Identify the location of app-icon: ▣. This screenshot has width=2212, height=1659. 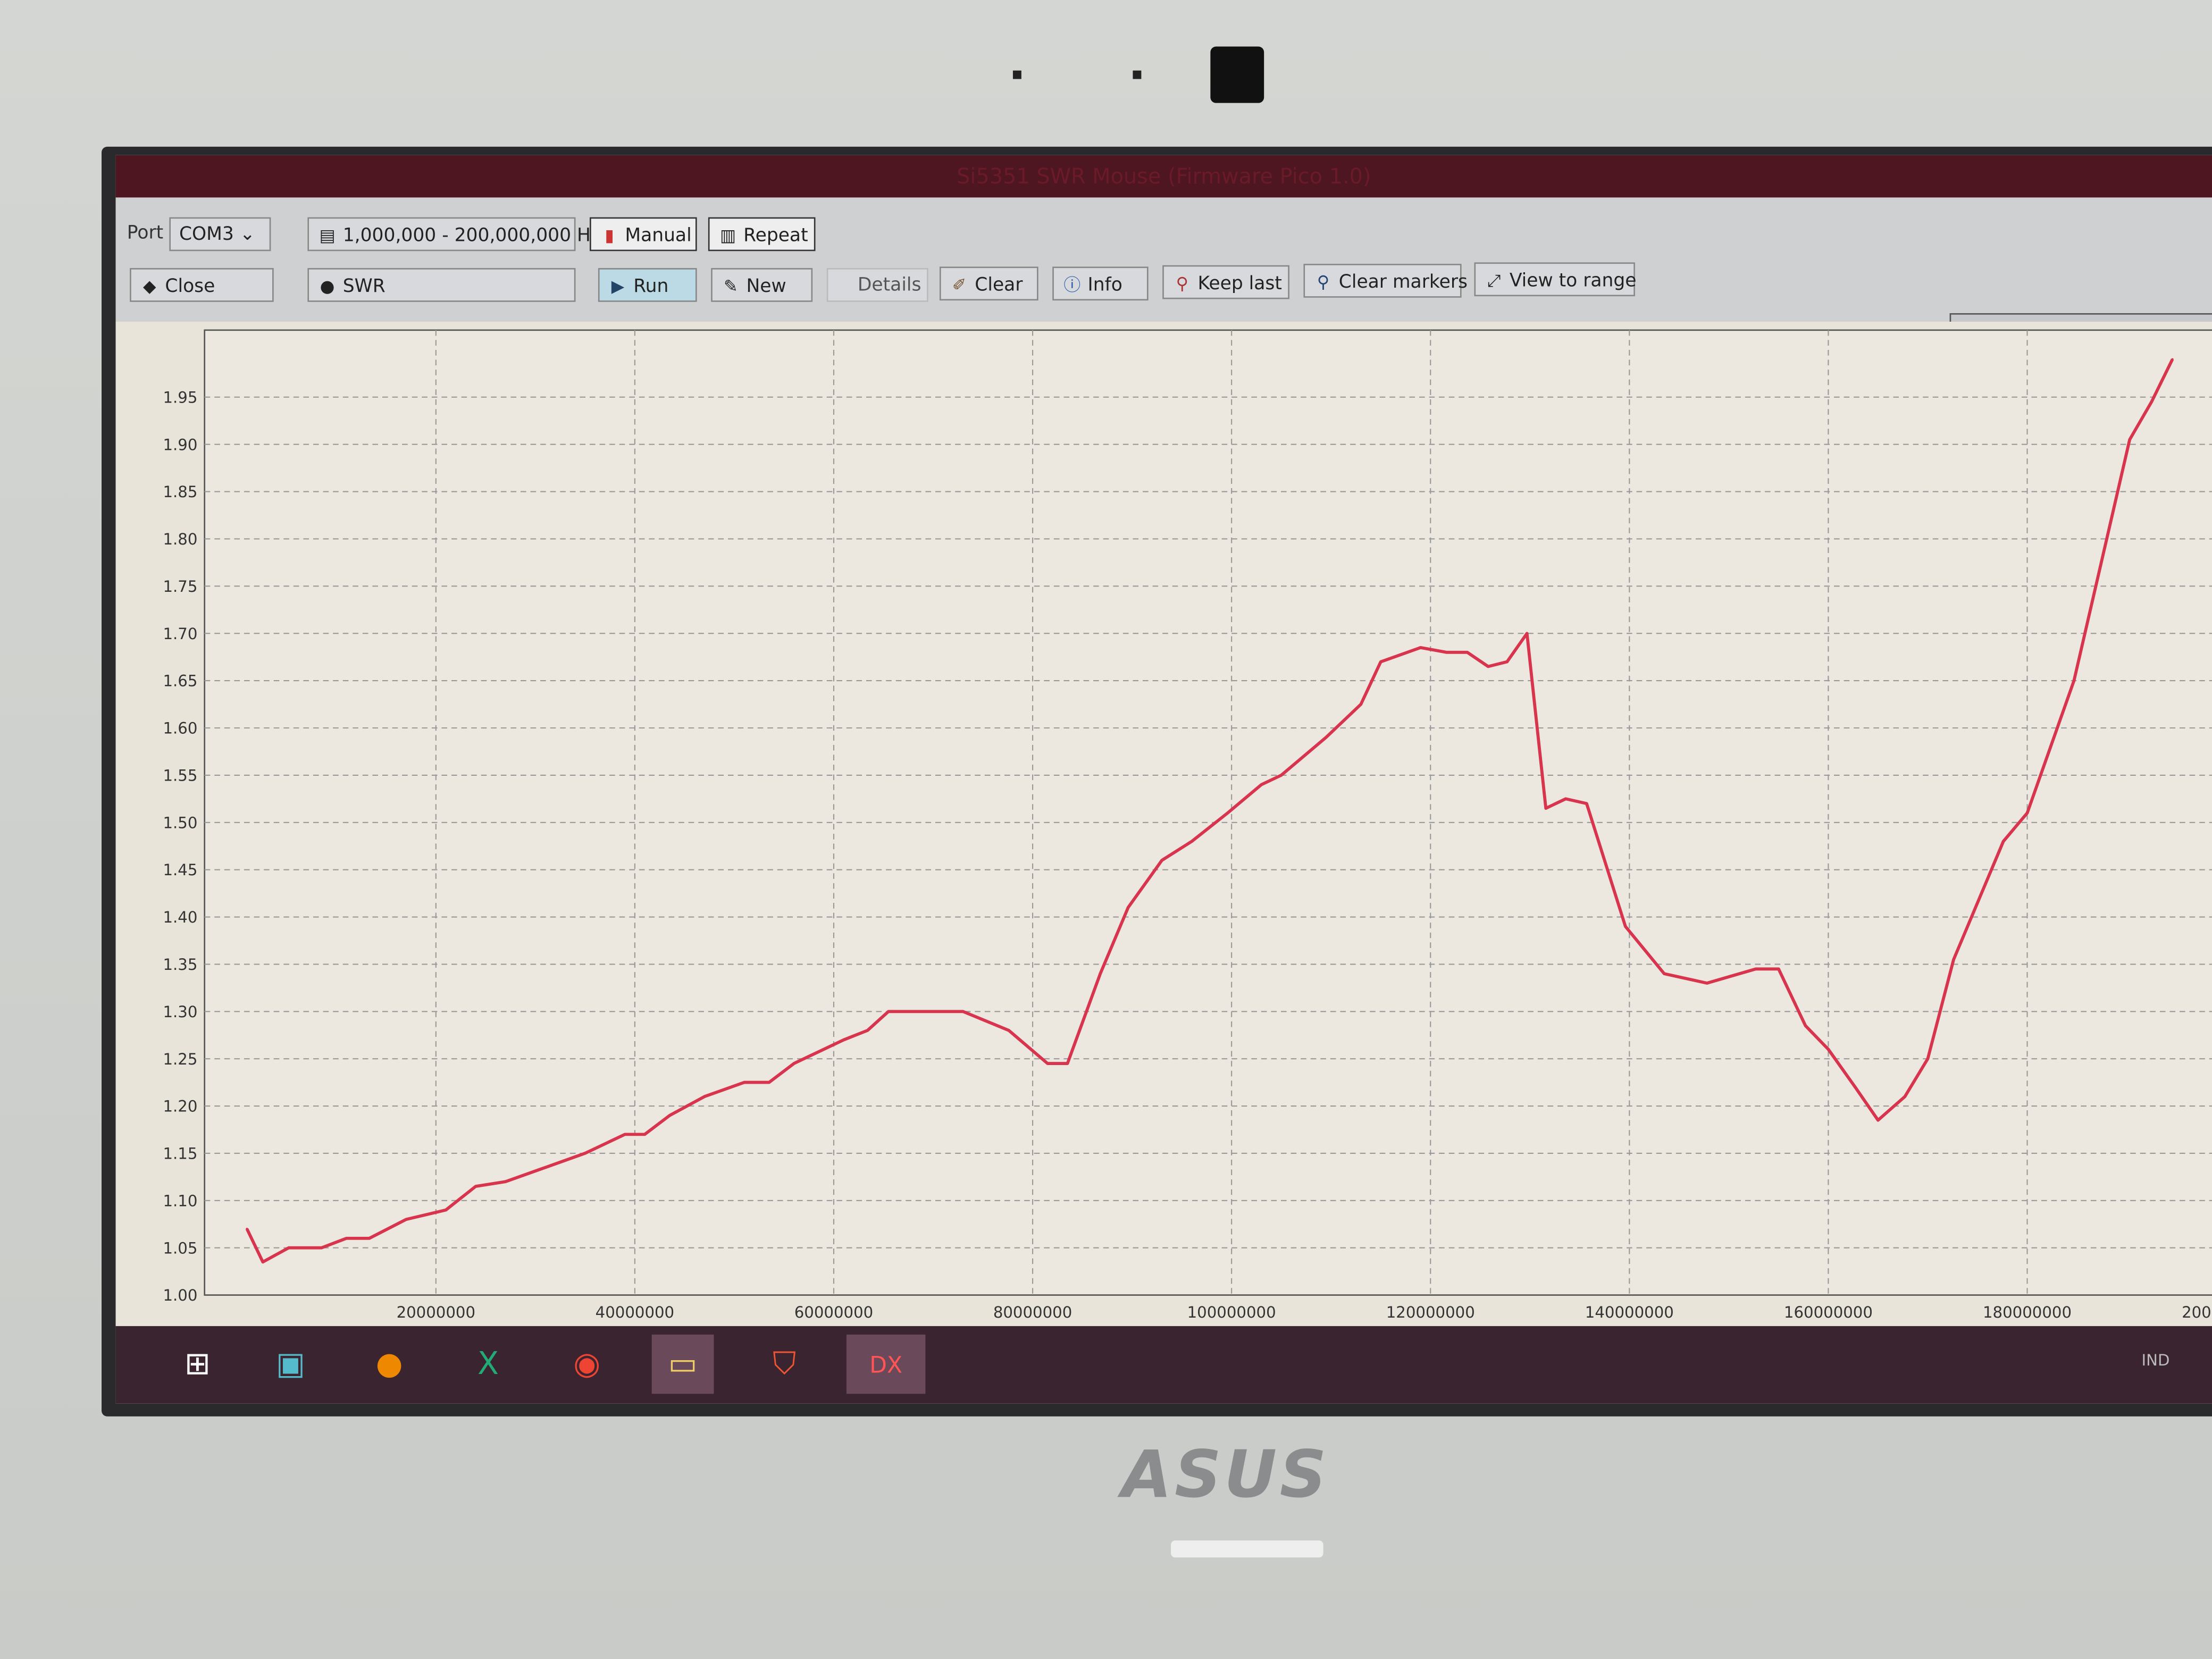
(290, 1364).